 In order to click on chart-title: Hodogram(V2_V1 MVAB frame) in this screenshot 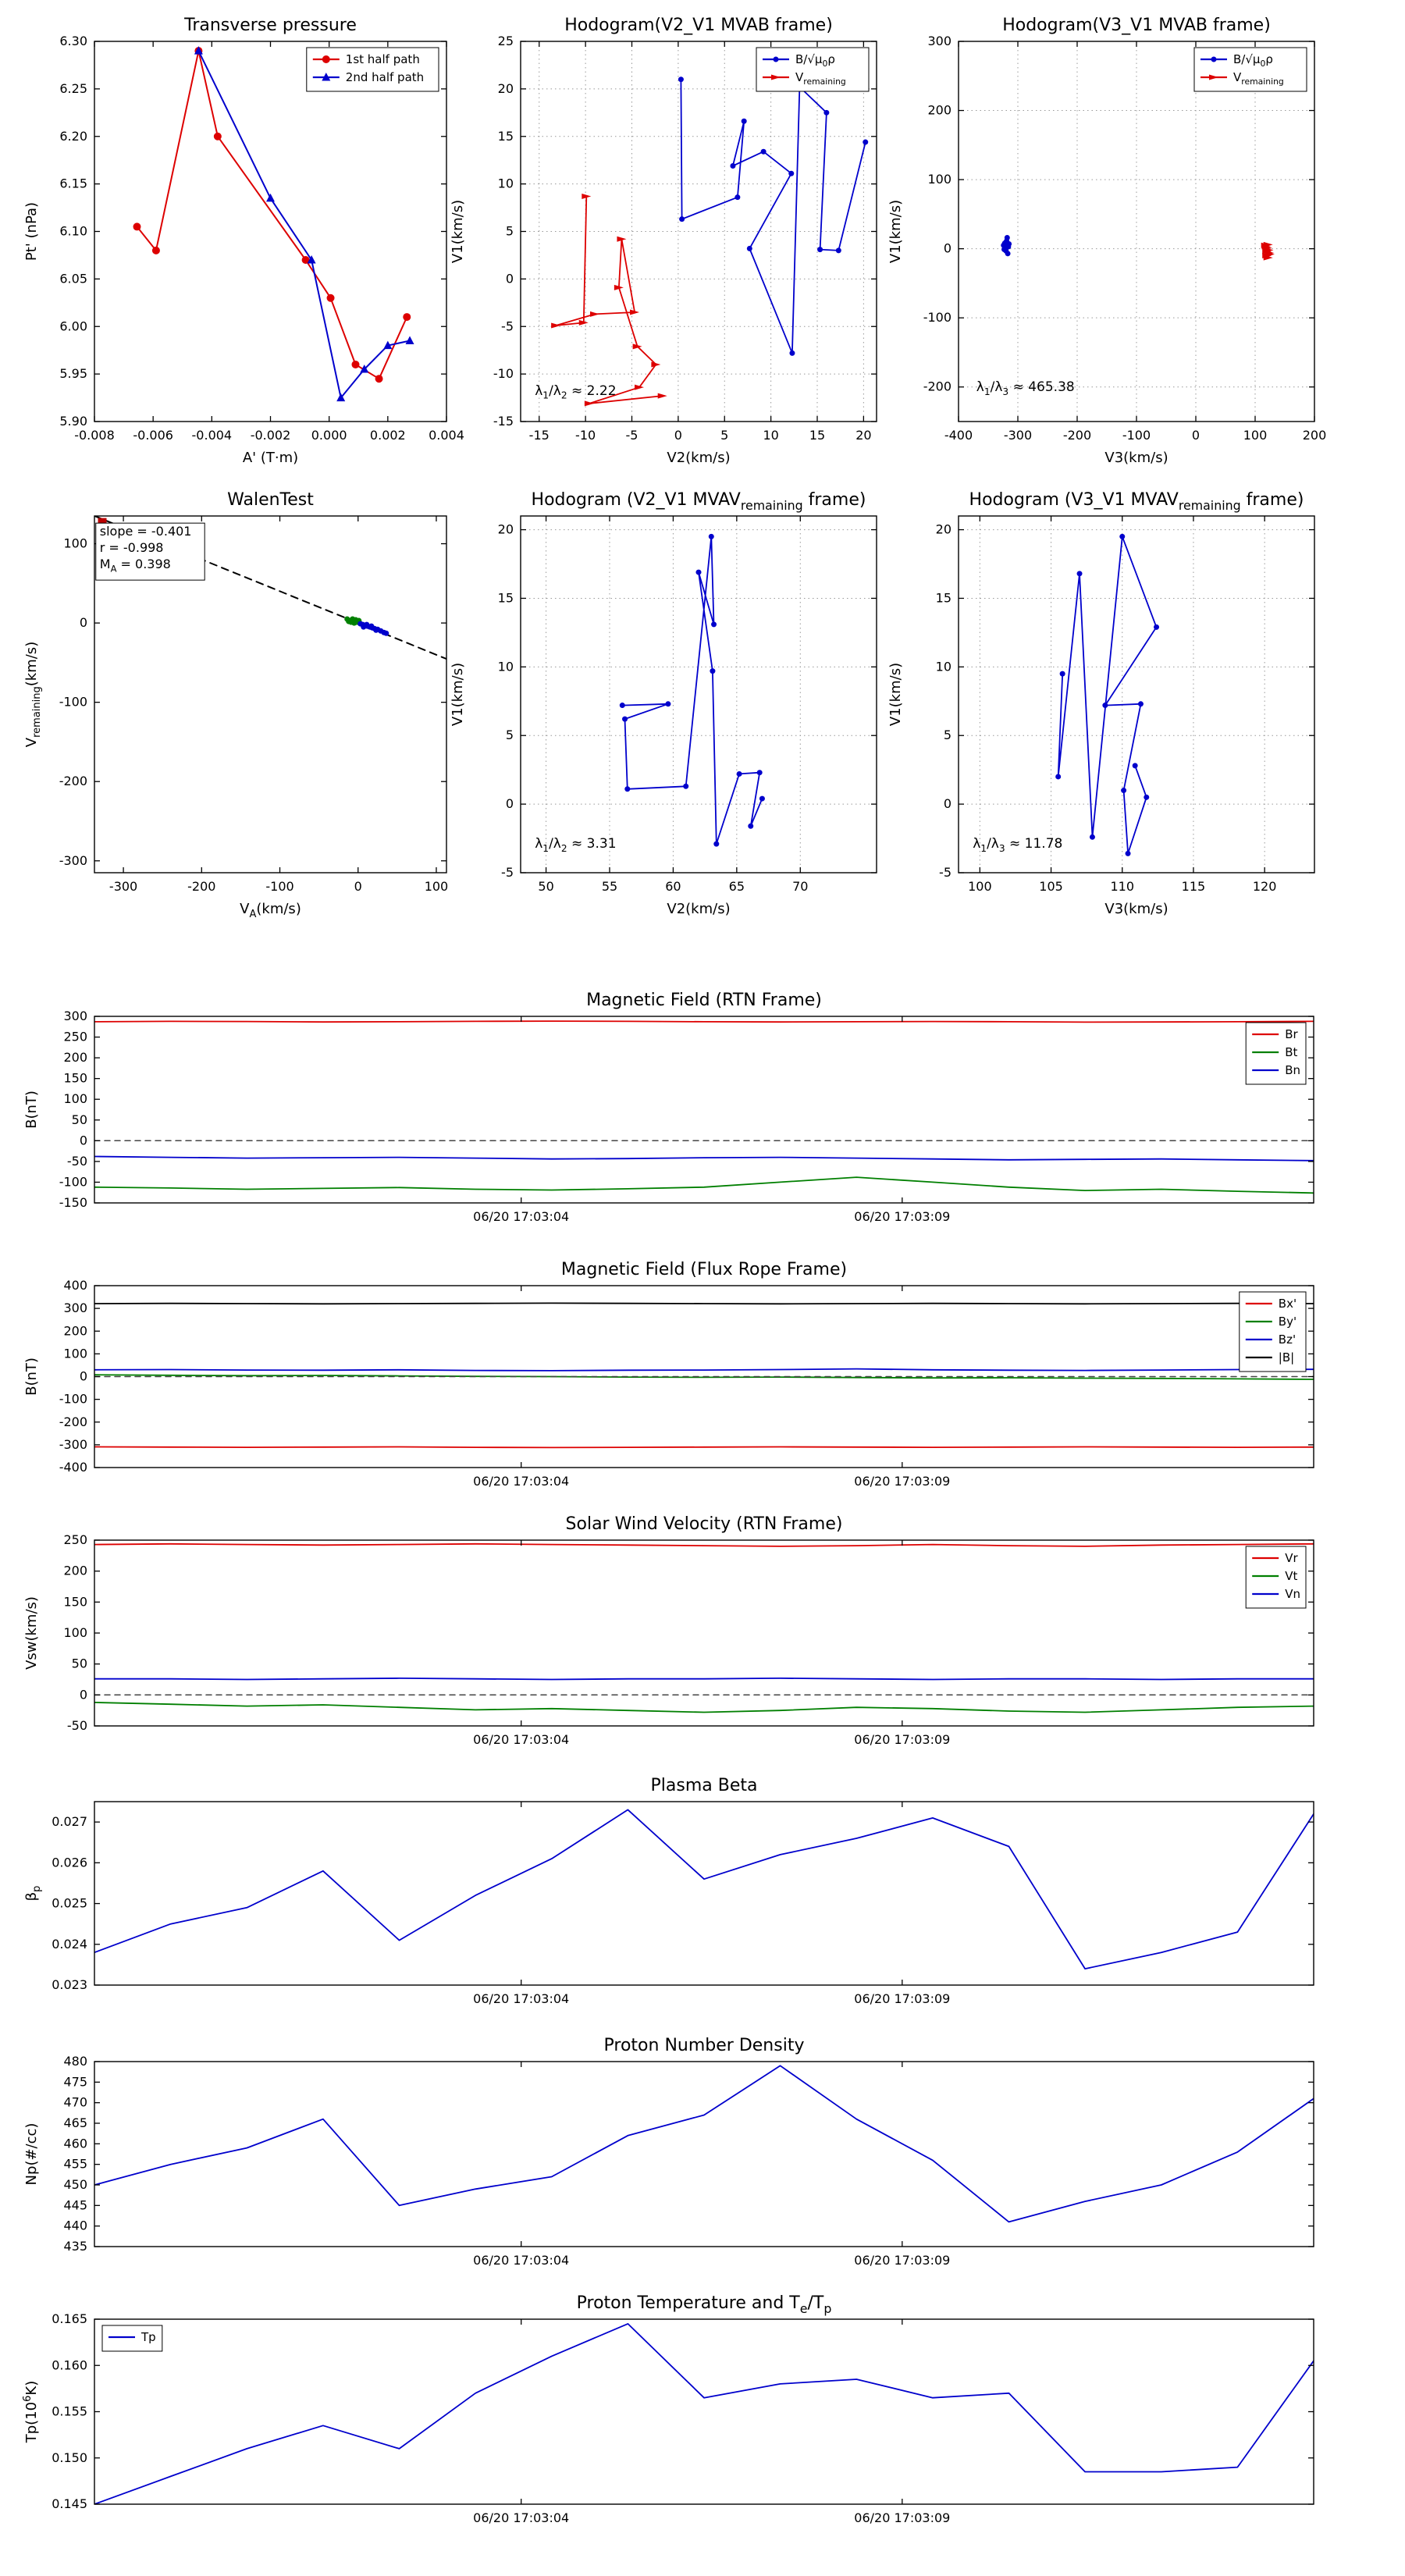, I will do `click(698, 25)`.